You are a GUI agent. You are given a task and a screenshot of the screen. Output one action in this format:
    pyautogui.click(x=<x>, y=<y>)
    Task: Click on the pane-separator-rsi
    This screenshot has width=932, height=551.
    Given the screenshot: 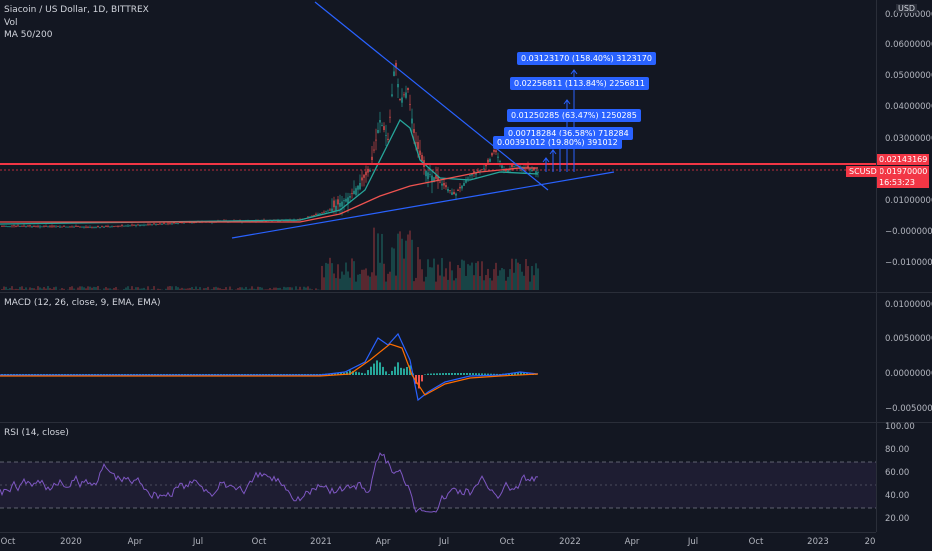 What is the action you would take?
    pyautogui.click(x=466, y=422)
    